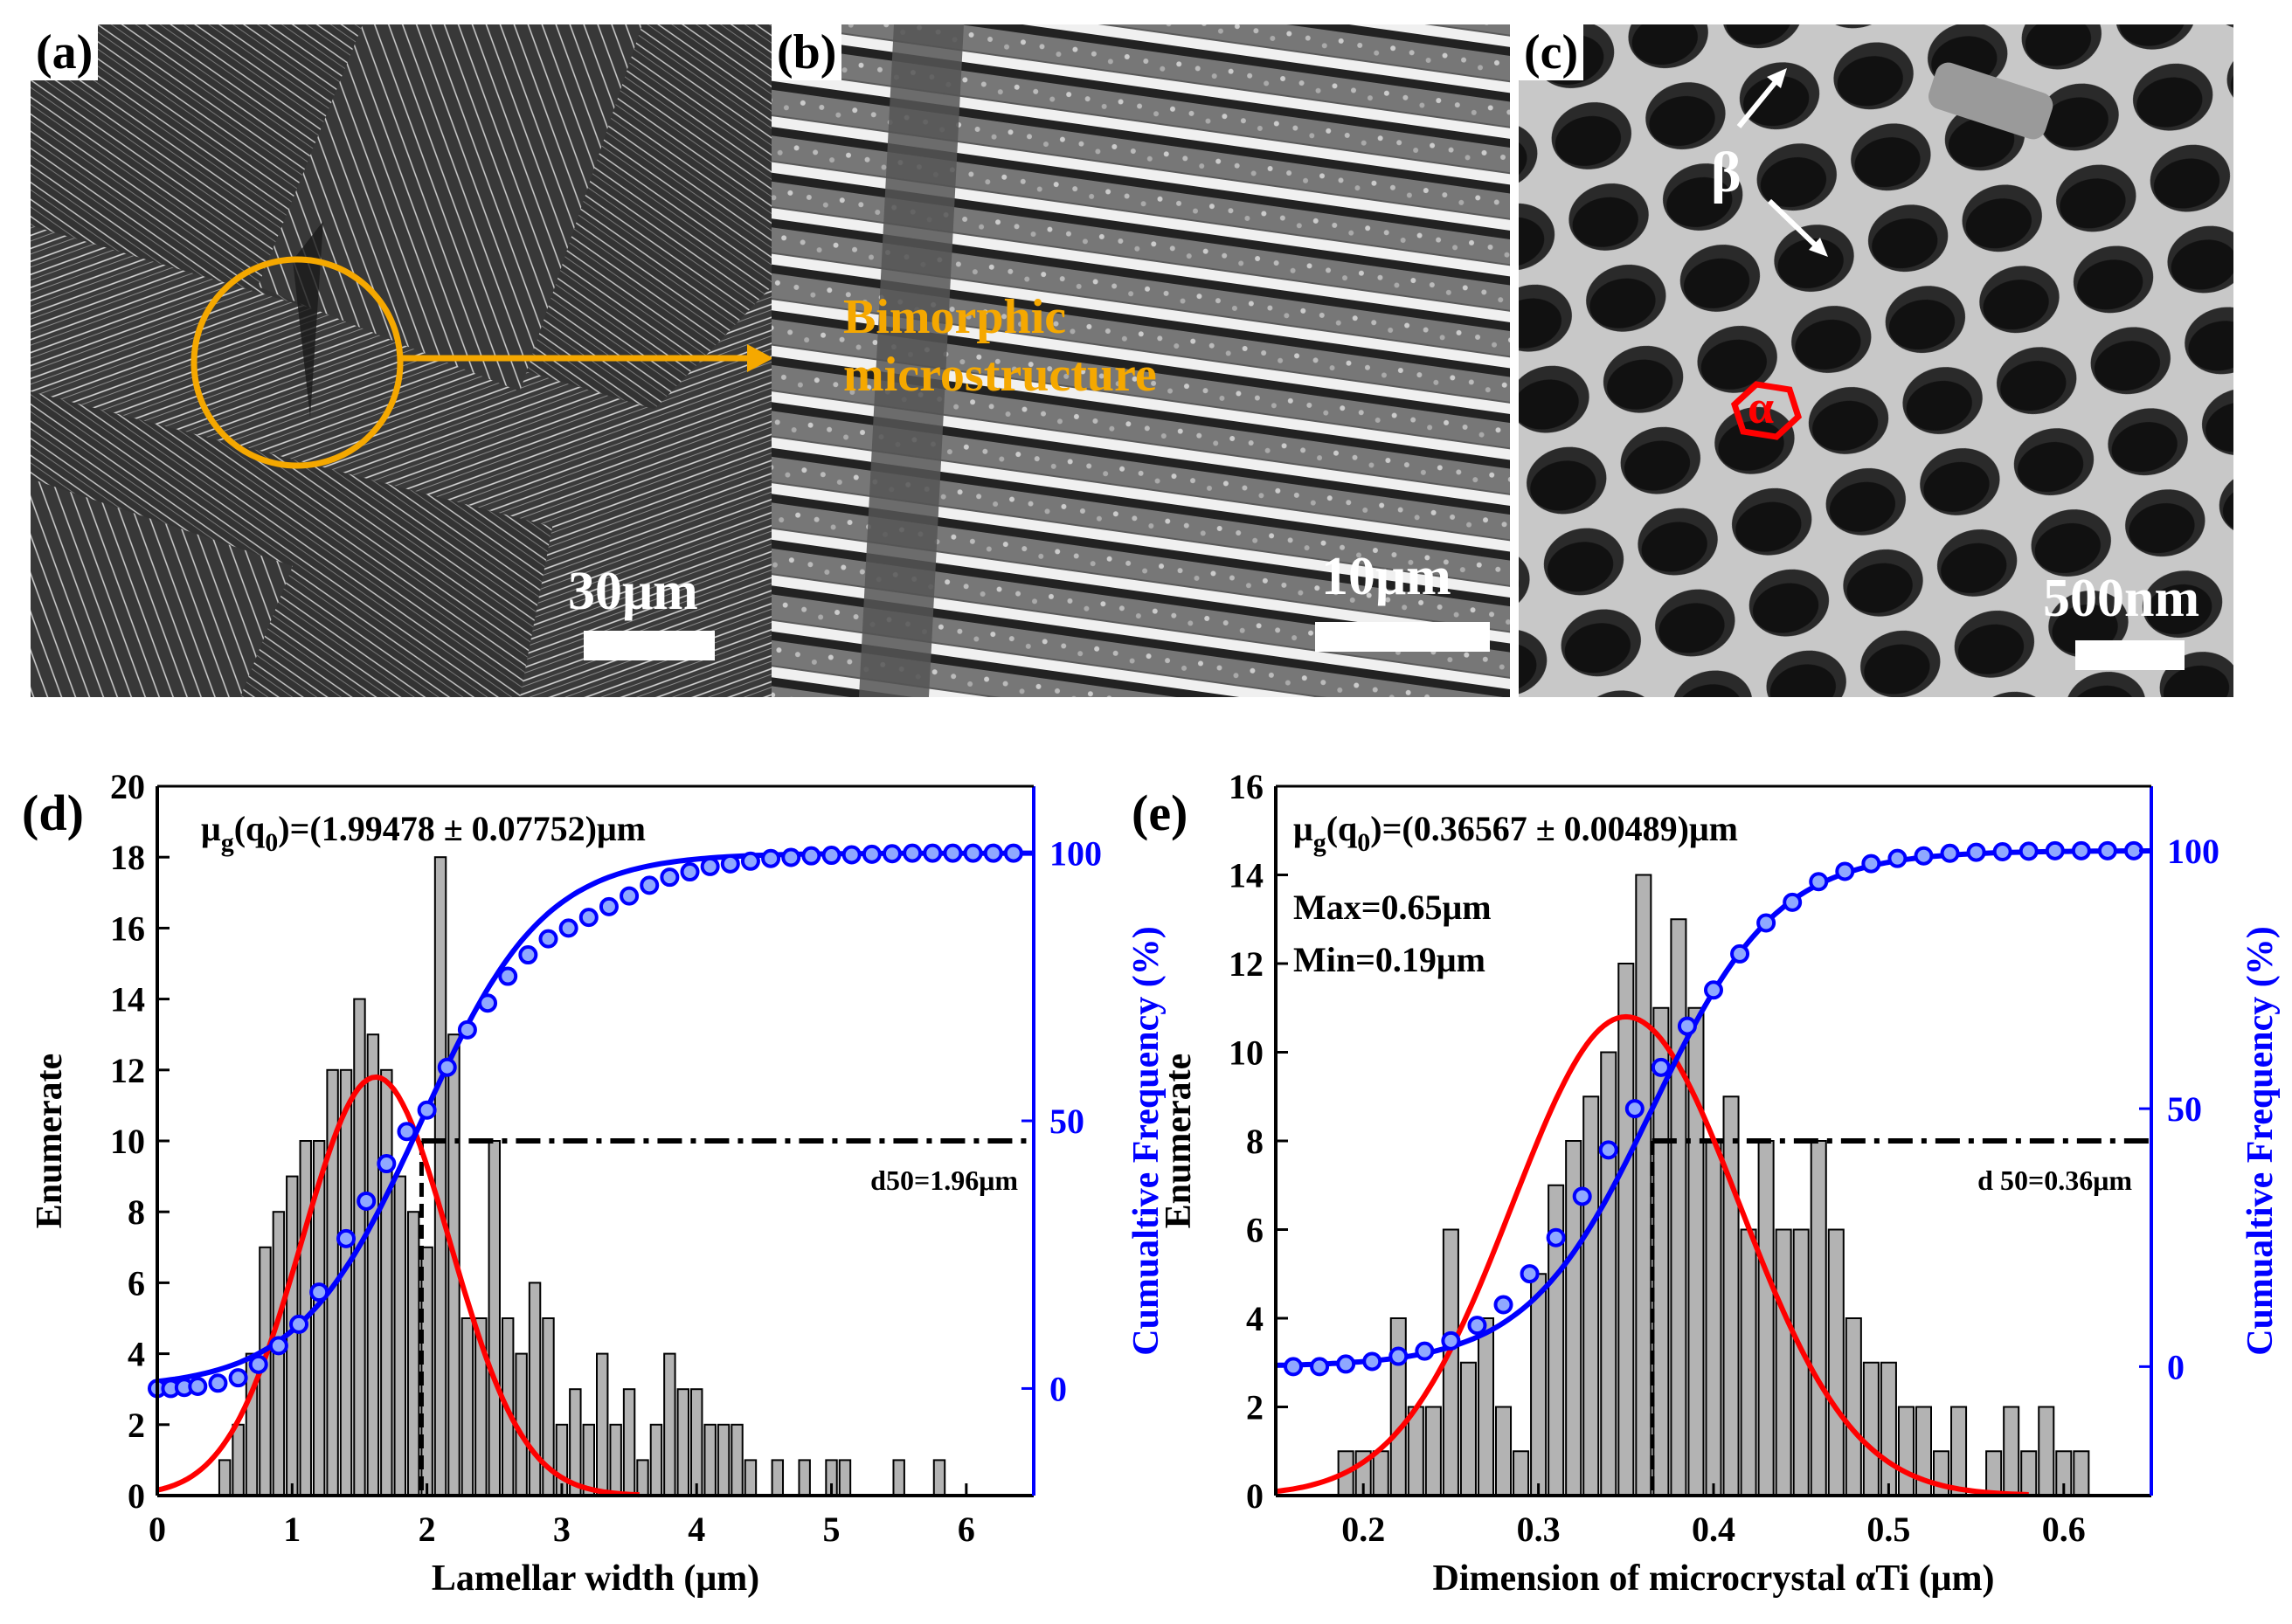 Image resolution: width=2292 pixels, height=1624 pixels. I want to click on bimorphic-line2: microstructure, so click(1000, 375).